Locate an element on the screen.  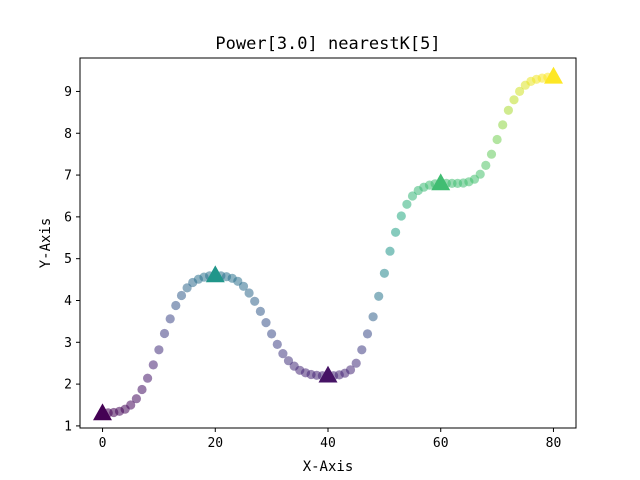
x-axis-label: X-Axis is located at coordinates (328, 467).